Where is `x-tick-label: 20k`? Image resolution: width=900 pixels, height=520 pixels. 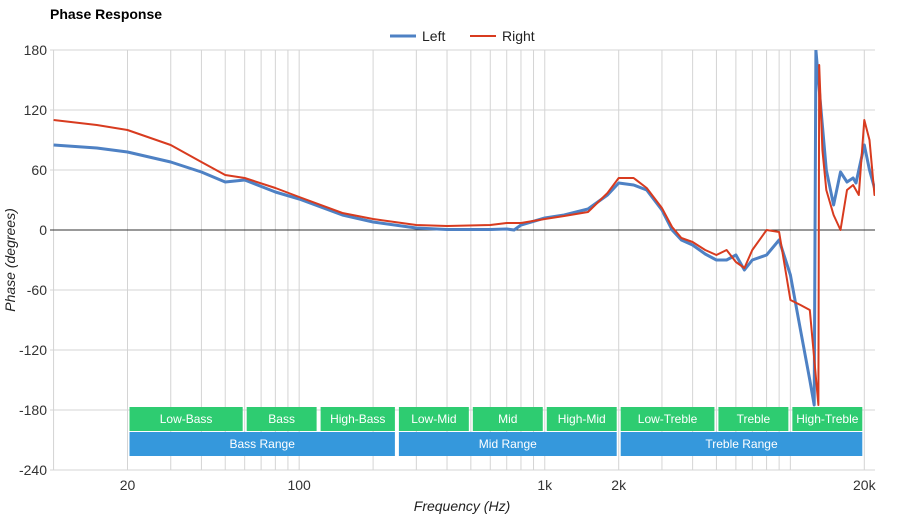 x-tick-label: 20k is located at coordinates (865, 485).